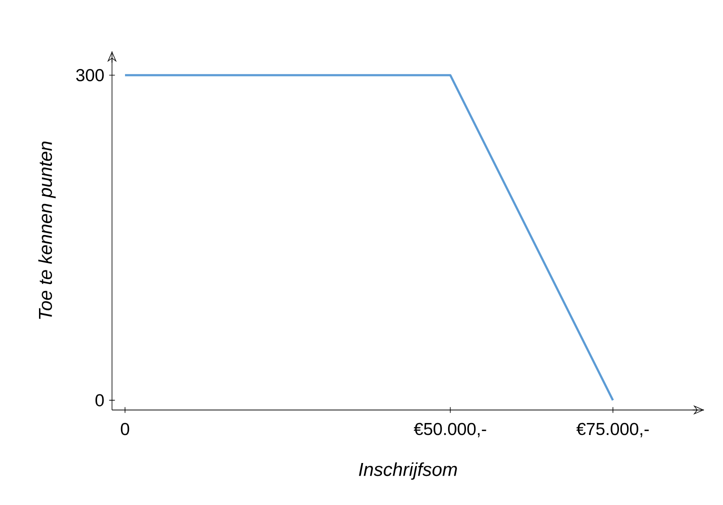  Describe the element at coordinates (125, 429) in the screenshot. I see `x-tick-label: 0` at that location.